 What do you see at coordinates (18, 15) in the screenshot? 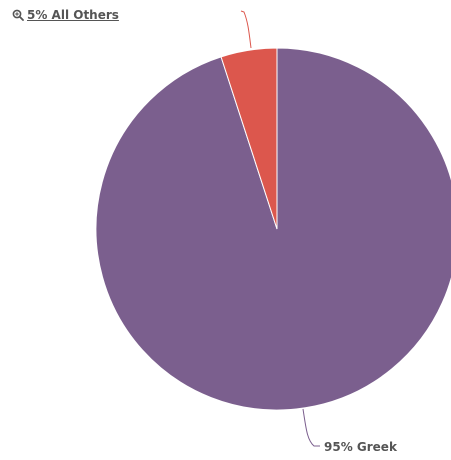
I see `zoom-in-icon` at bounding box center [18, 15].